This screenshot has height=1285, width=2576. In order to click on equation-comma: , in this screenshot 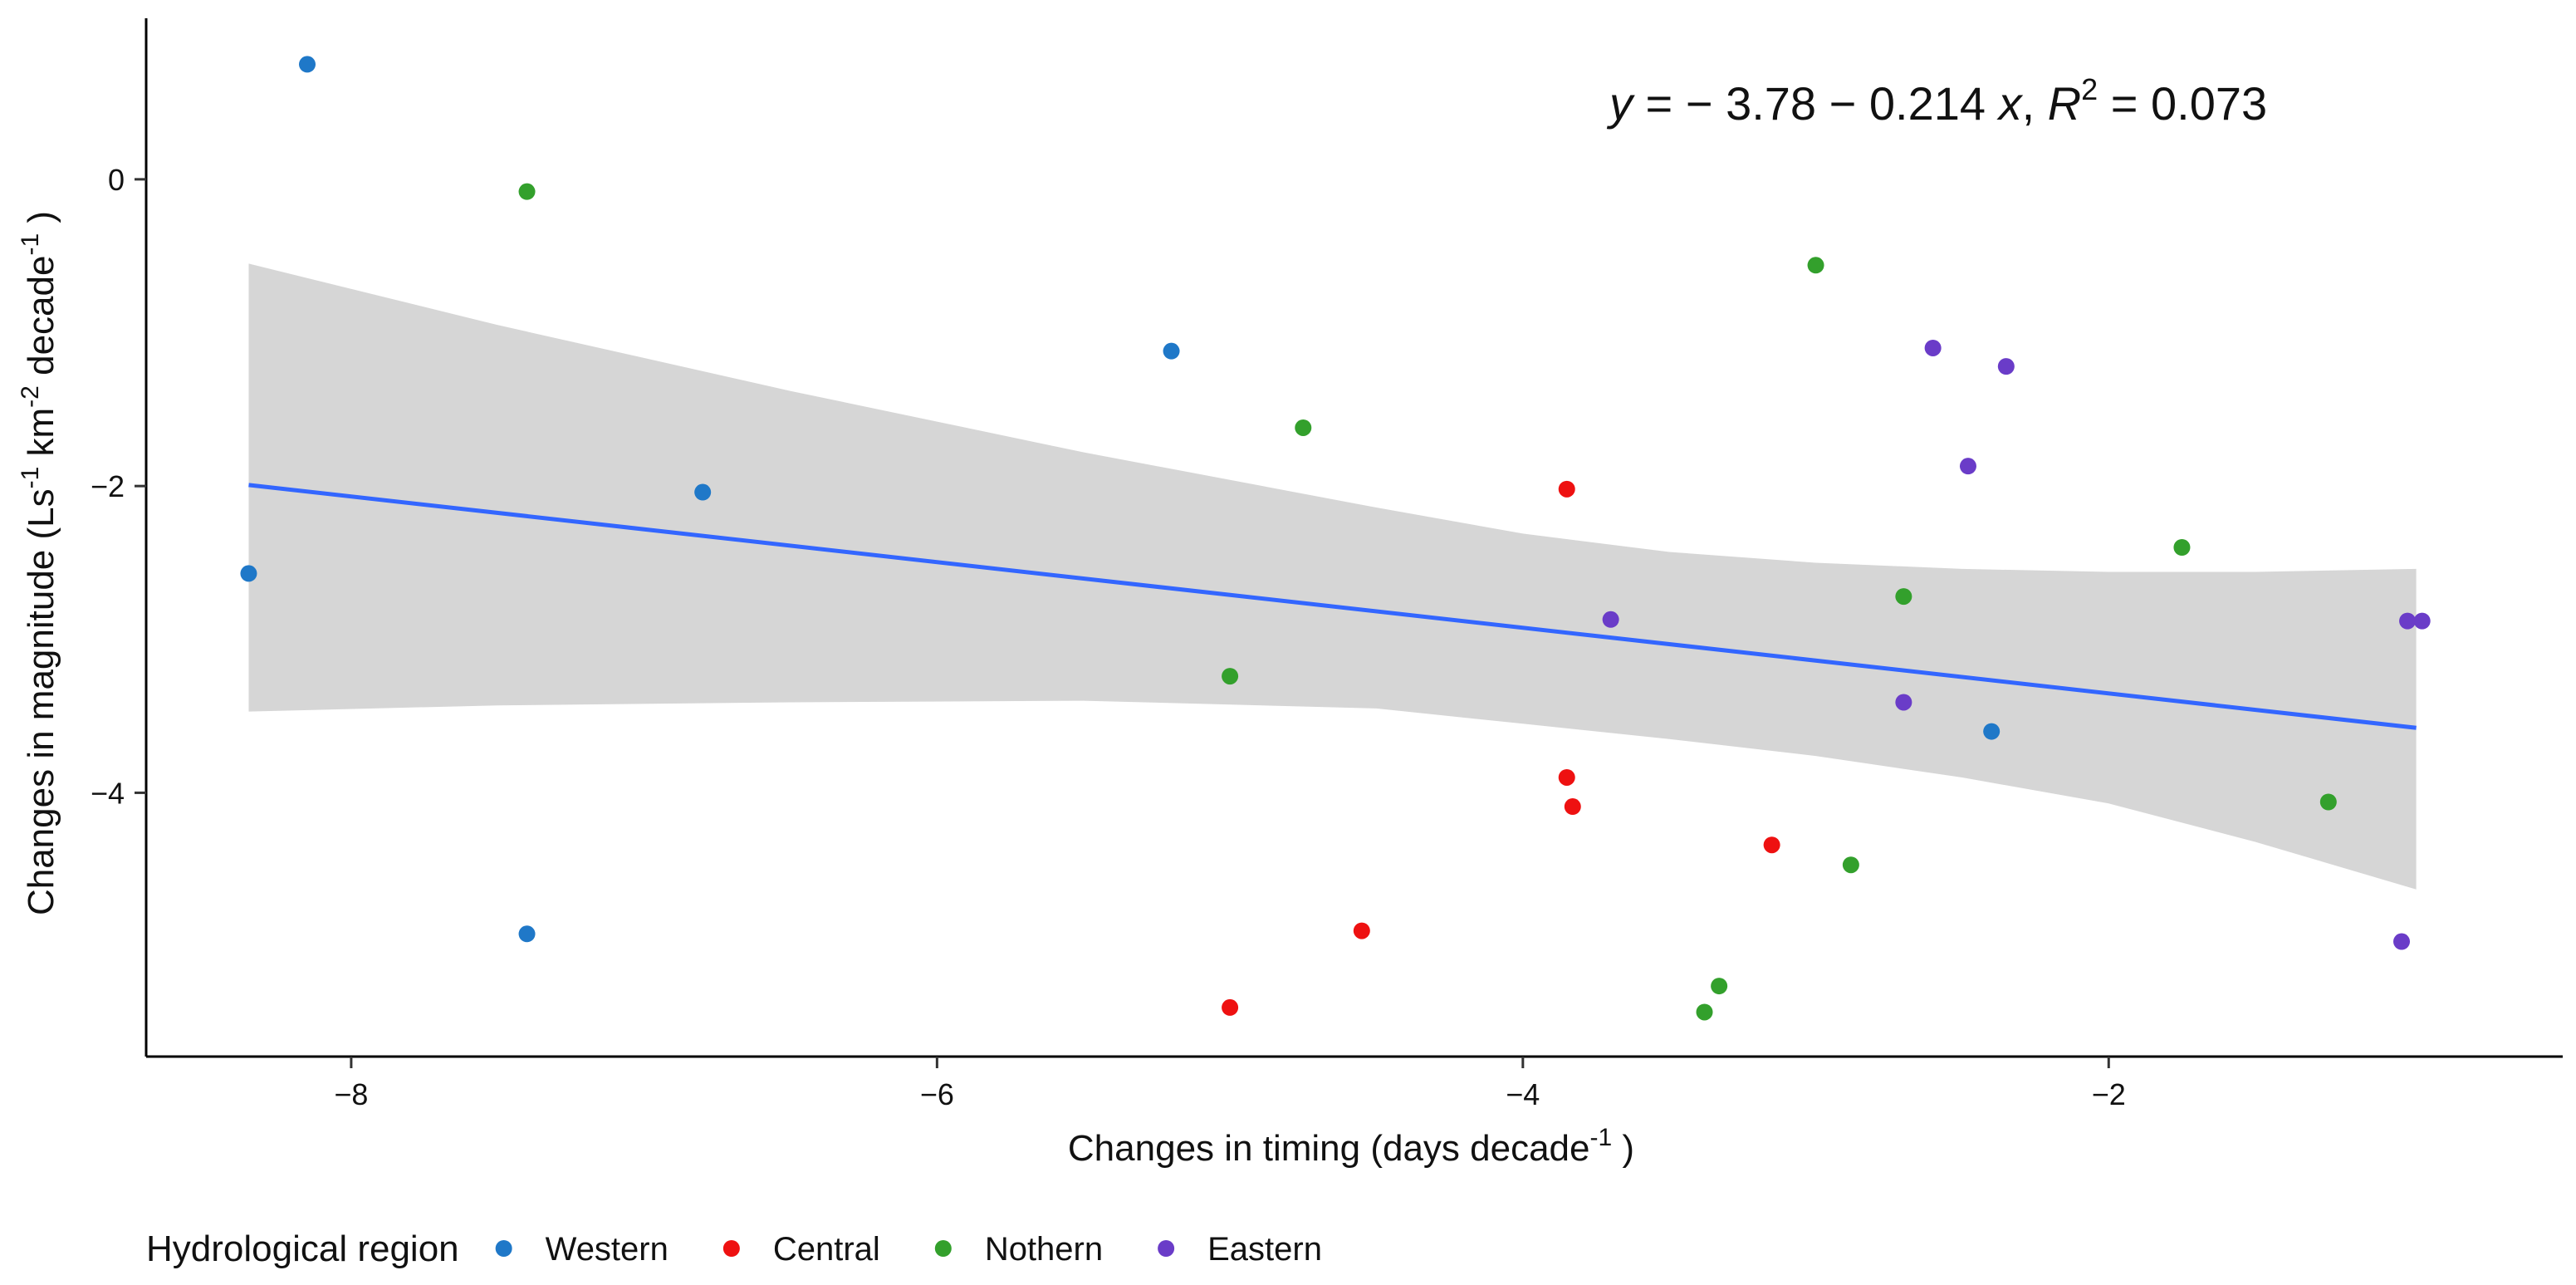, I will do `click(2035, 103)`.